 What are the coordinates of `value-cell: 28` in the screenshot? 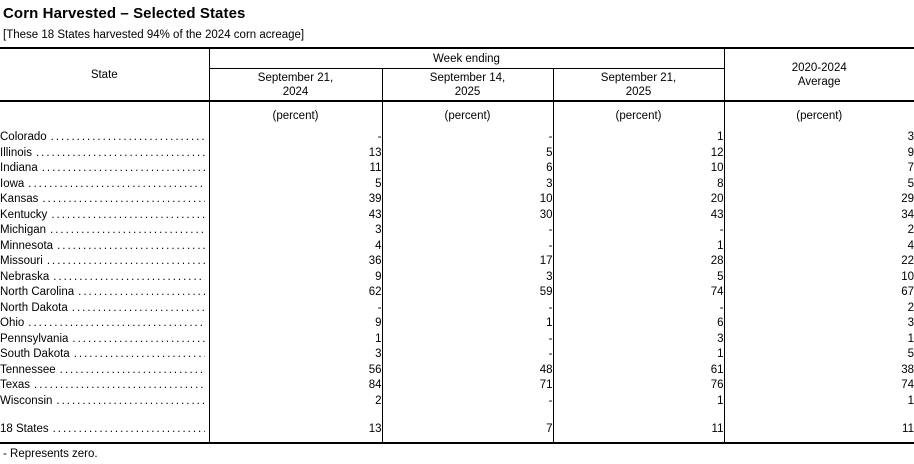 It's located at (639, 262).